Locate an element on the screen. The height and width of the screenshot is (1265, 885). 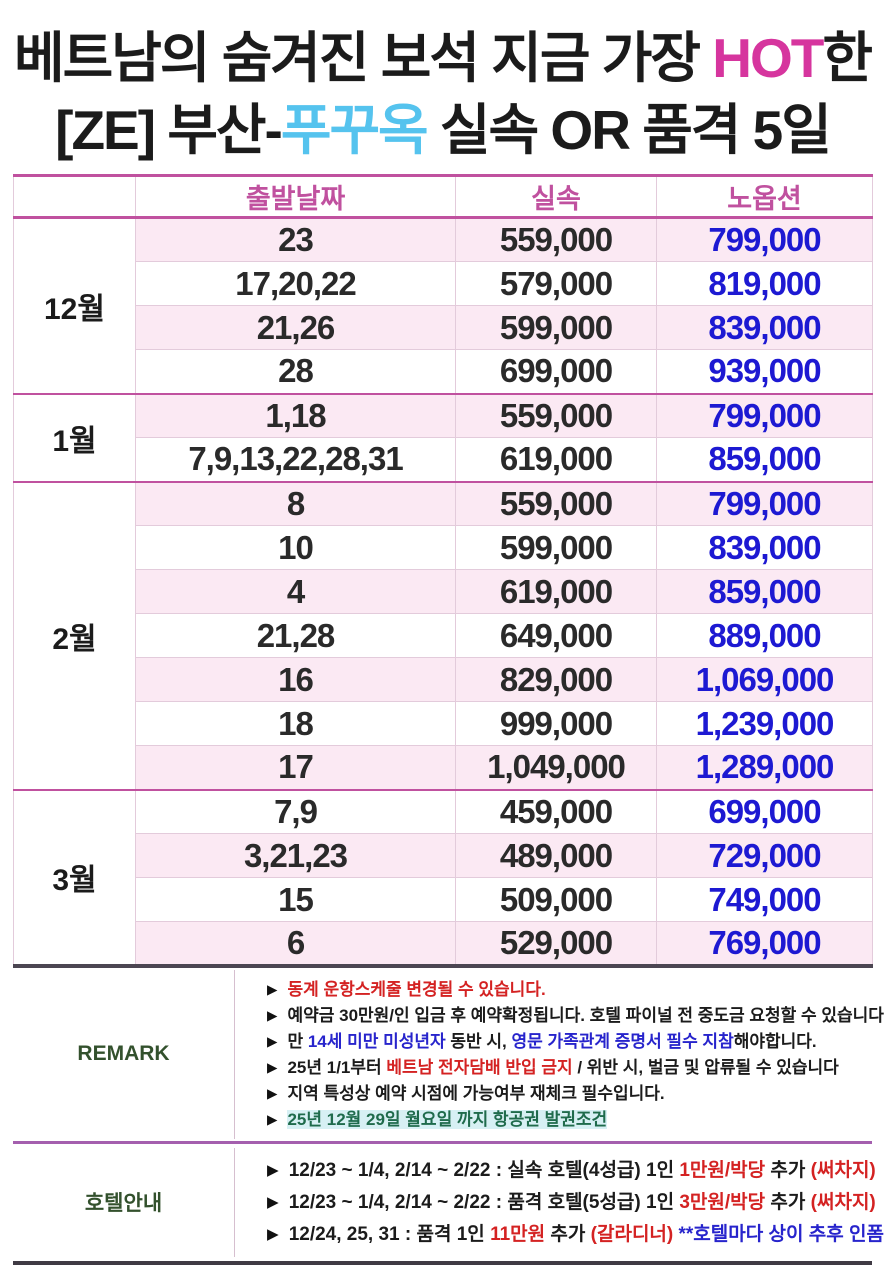
nooption-price-cell: 1,289,000 is located at coordinates (764, 767).